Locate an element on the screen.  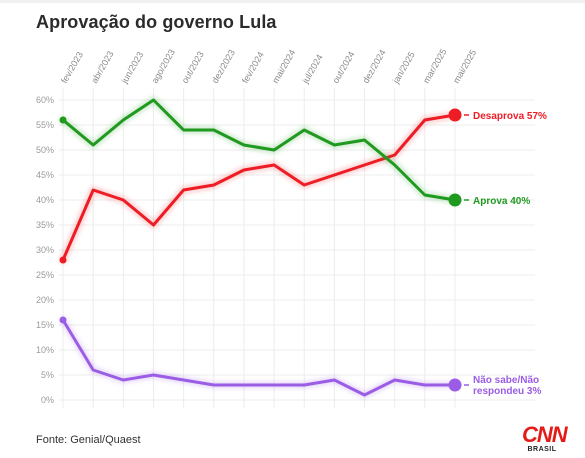
y-tick-label: 55% is located at coordinates (45, 125).